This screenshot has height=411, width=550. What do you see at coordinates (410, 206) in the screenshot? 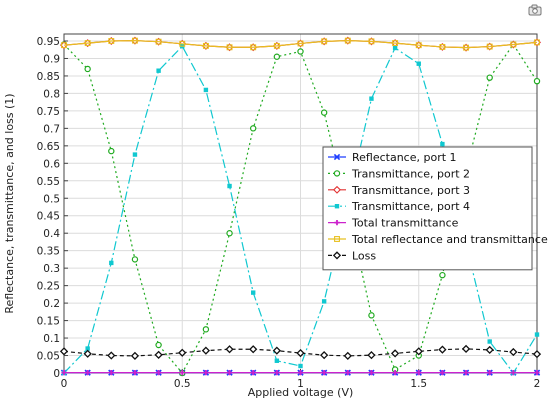
I see `legend-label: Transmittance, port 4` at bounding box center [410, 206].